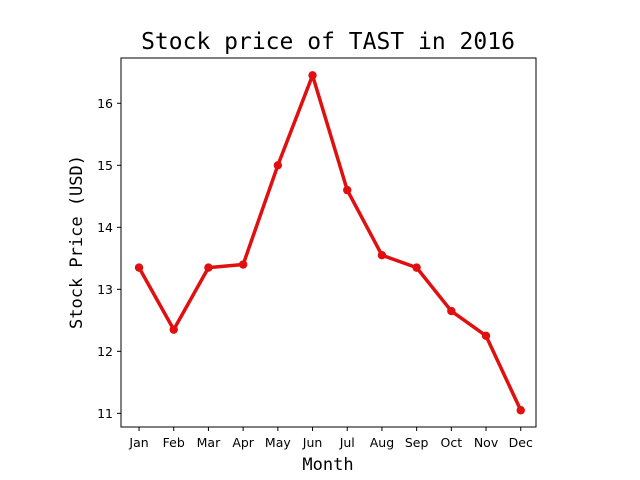 The image size is (640, 480). Describe the element at coordinates (174, 442) in the screenshot. I see `x-tick-label: Feb` at that location.